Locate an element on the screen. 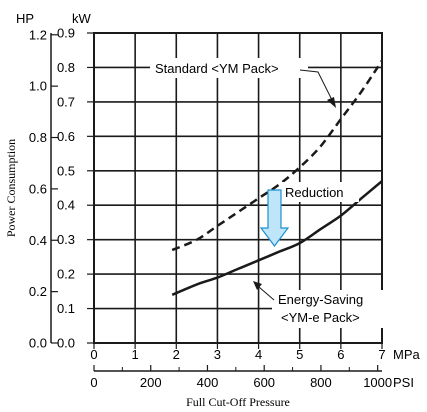 The width and height of the screenshot is (427, 412). reduction-arrow-icon is located at coordinates (274, 218).